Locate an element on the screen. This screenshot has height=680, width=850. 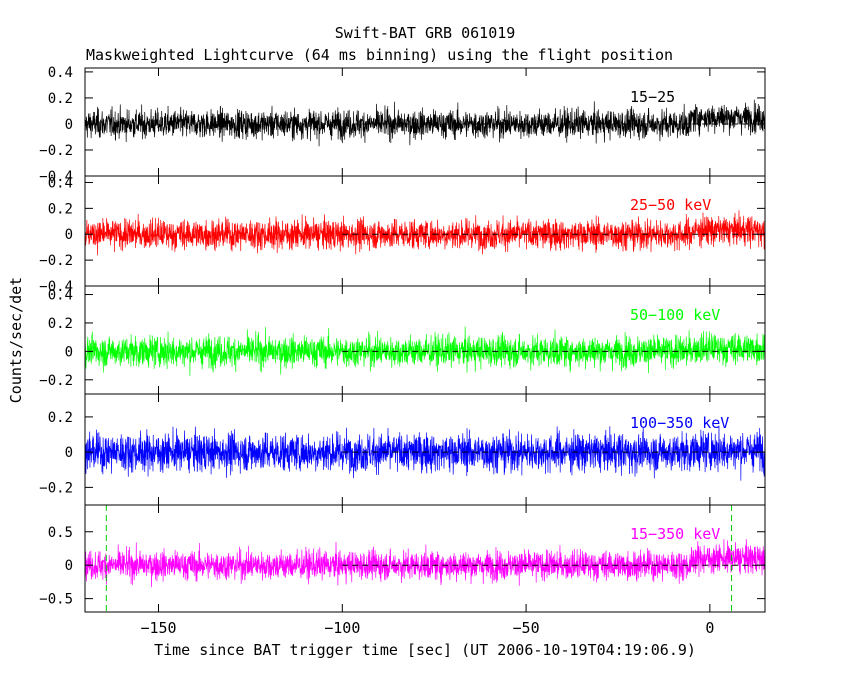
x-axis: −150 −100 −50 0 is located at coordinates (427, 628).